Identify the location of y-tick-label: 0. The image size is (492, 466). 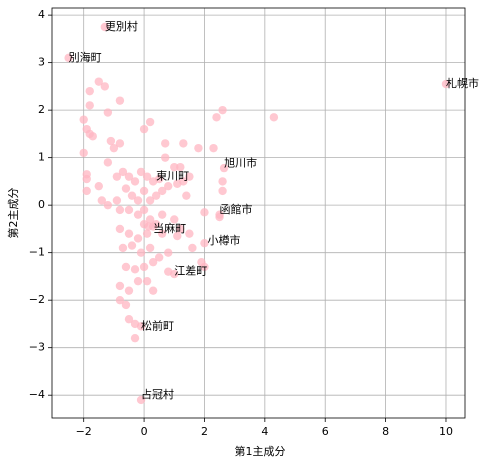
(41, 204).